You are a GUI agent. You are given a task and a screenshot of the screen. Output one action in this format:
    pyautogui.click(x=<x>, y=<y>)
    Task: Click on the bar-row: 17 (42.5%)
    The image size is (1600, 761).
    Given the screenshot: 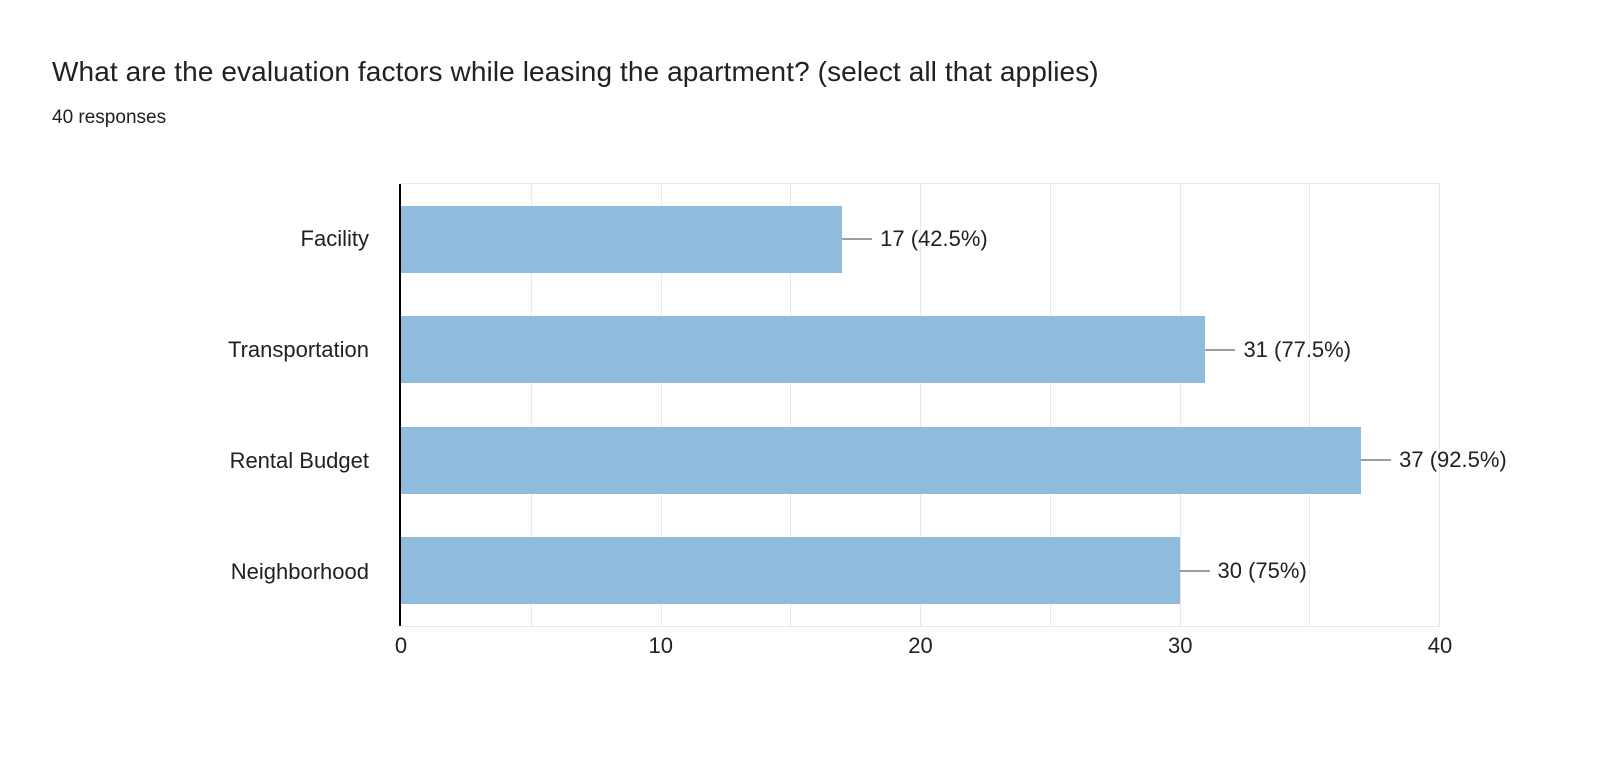 What is the action you would take?
    pyautogui.click(x=920, y=239)
    